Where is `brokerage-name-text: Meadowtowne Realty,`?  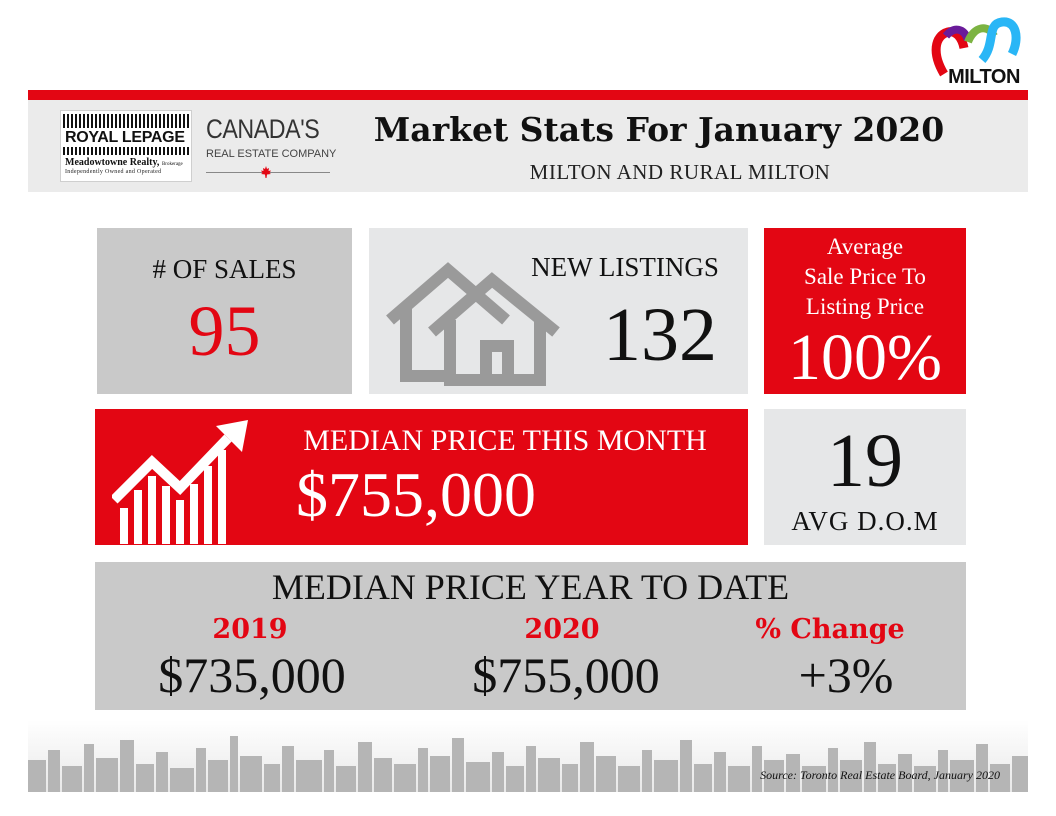 brokerage-name-text: Meadowtowne Realty, is located at coordinates (112, 162).